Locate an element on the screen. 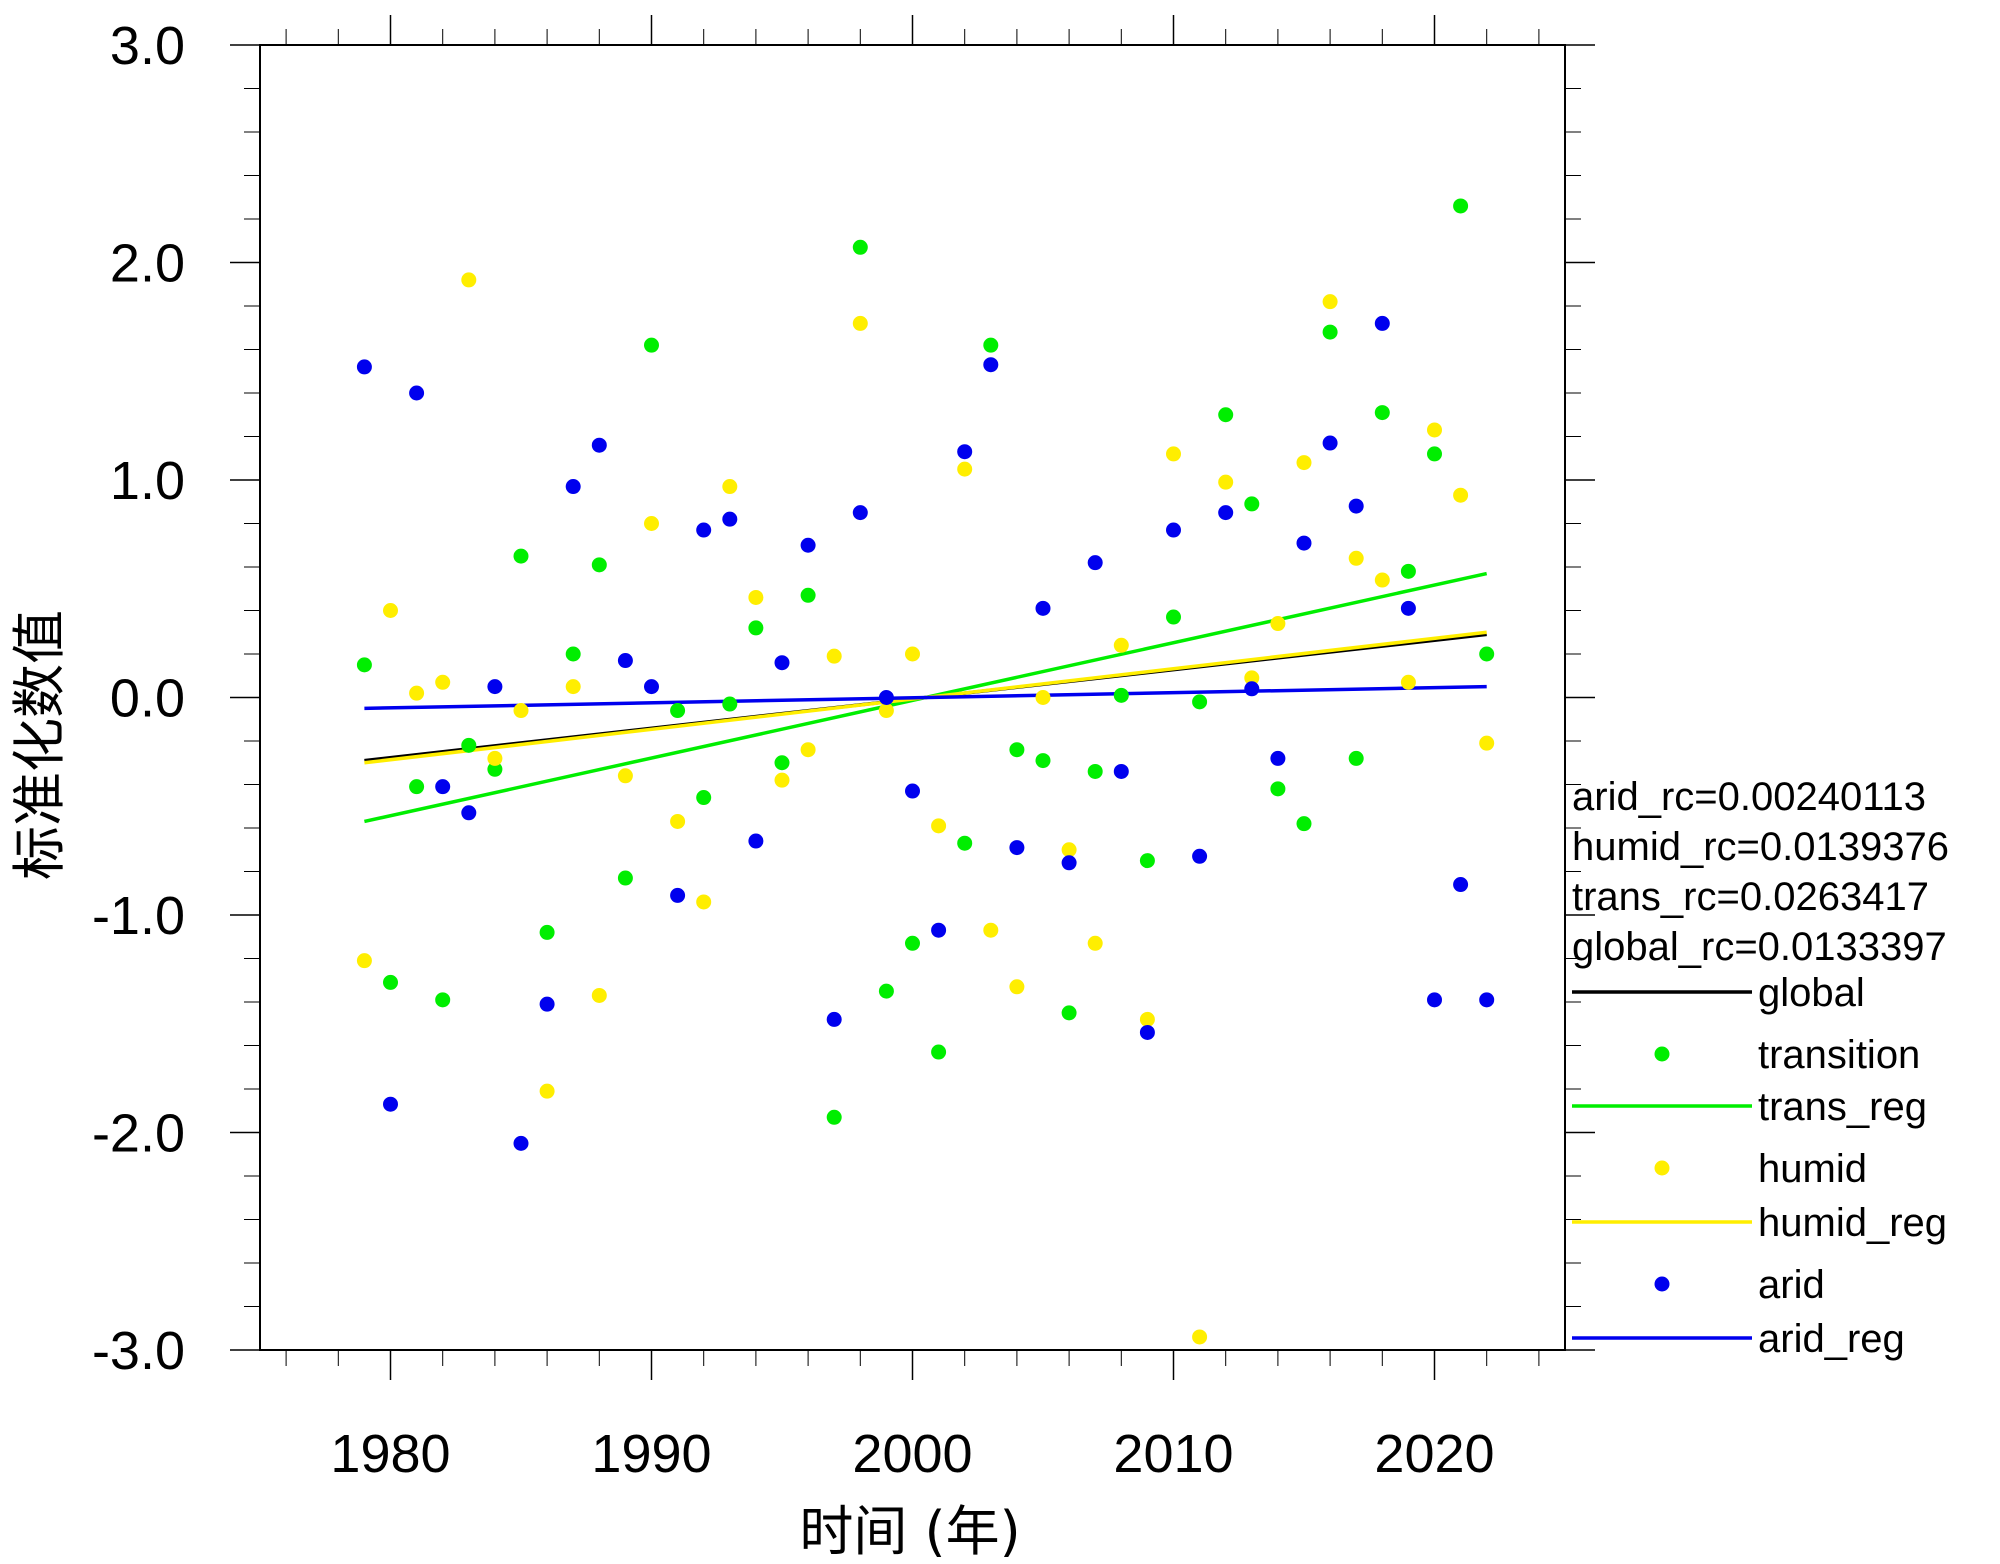  arid_reg-line is located at coordinates (925, 697).